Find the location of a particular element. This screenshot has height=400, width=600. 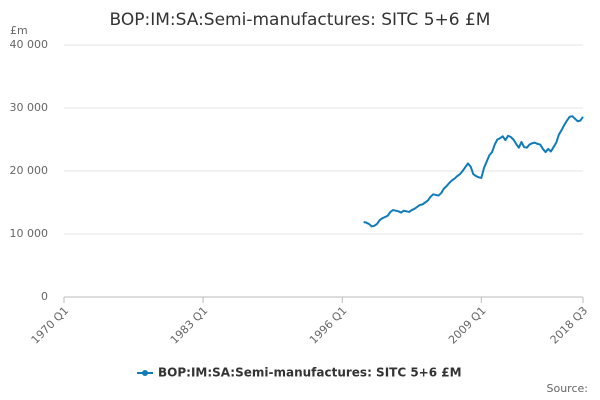

y-tick-label: 20 000 is located at coordinates (29, 170).